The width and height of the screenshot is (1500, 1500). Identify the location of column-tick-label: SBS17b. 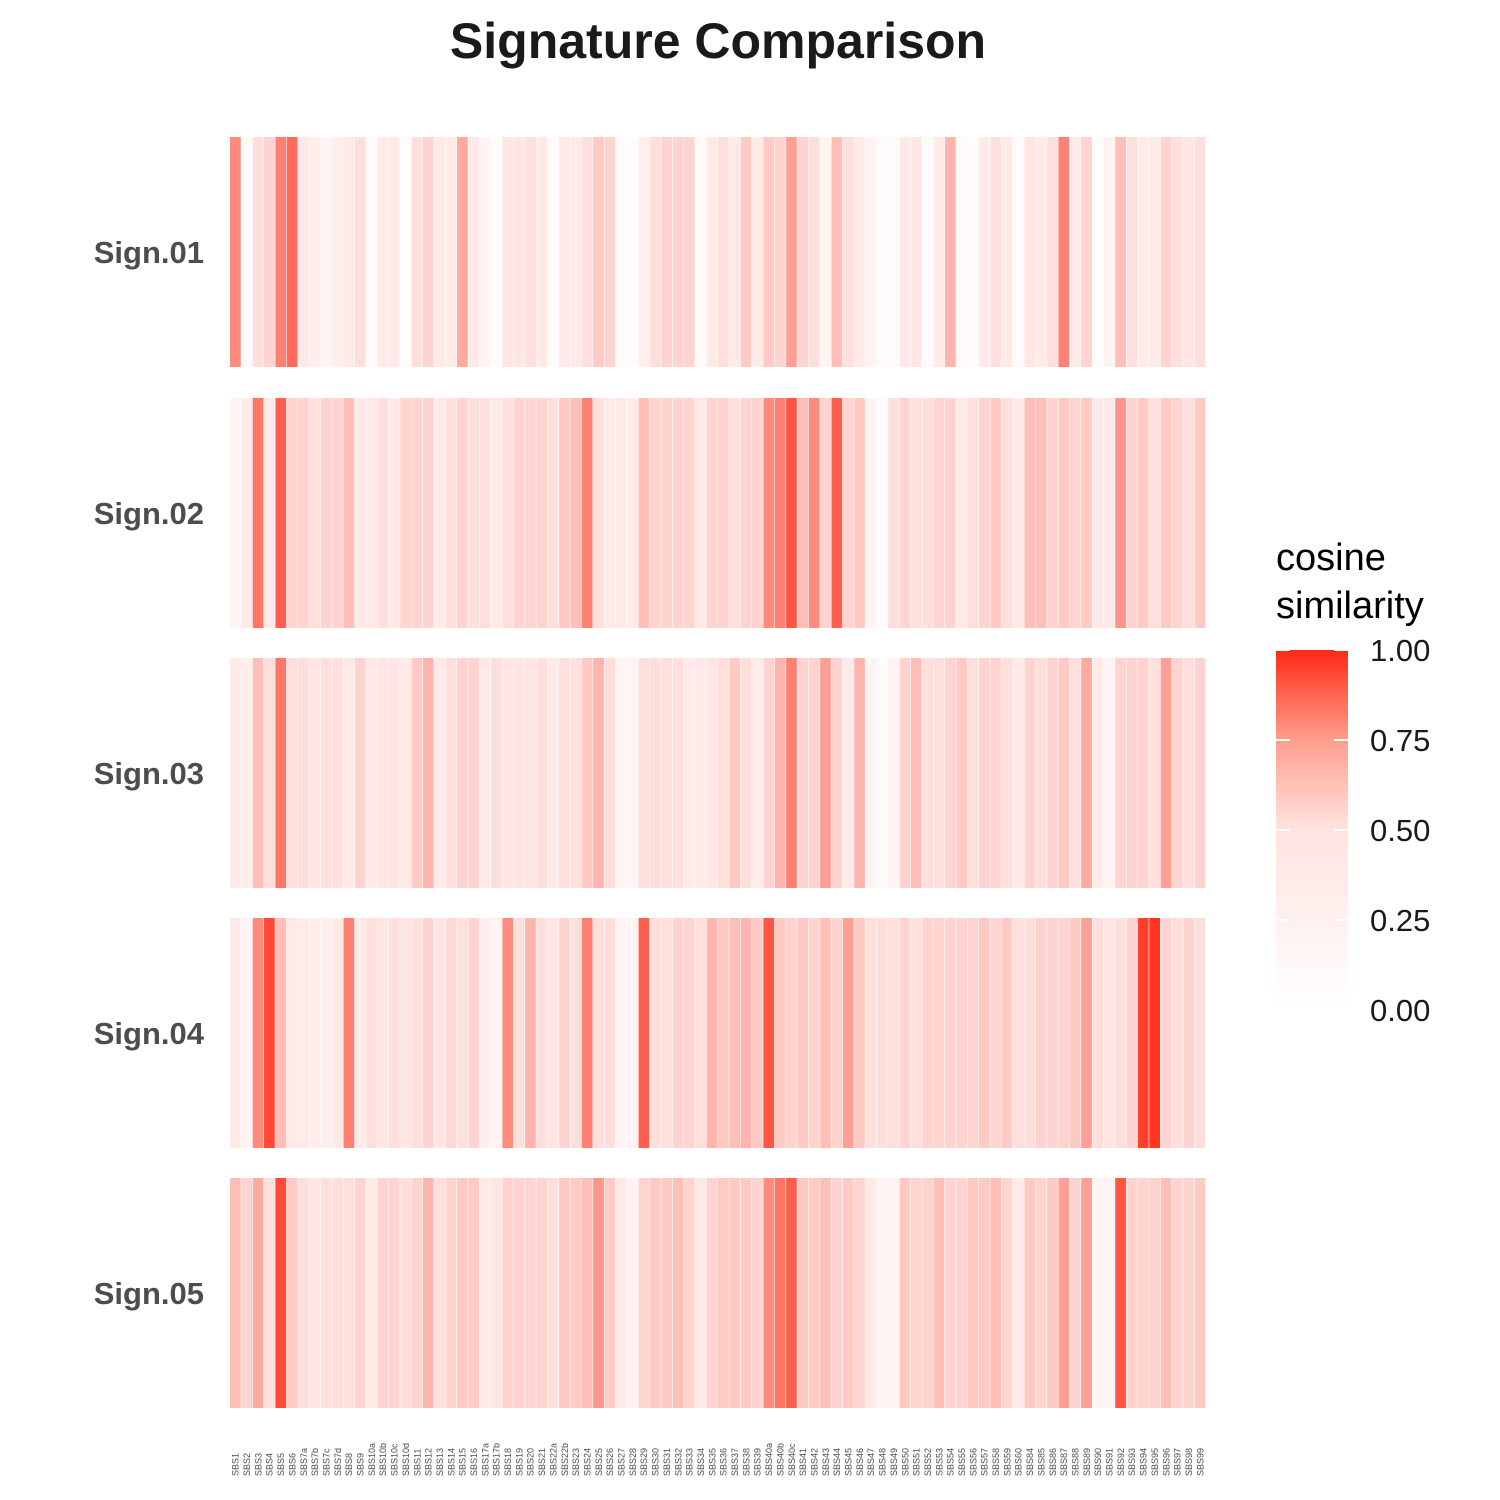
(497, 1459).